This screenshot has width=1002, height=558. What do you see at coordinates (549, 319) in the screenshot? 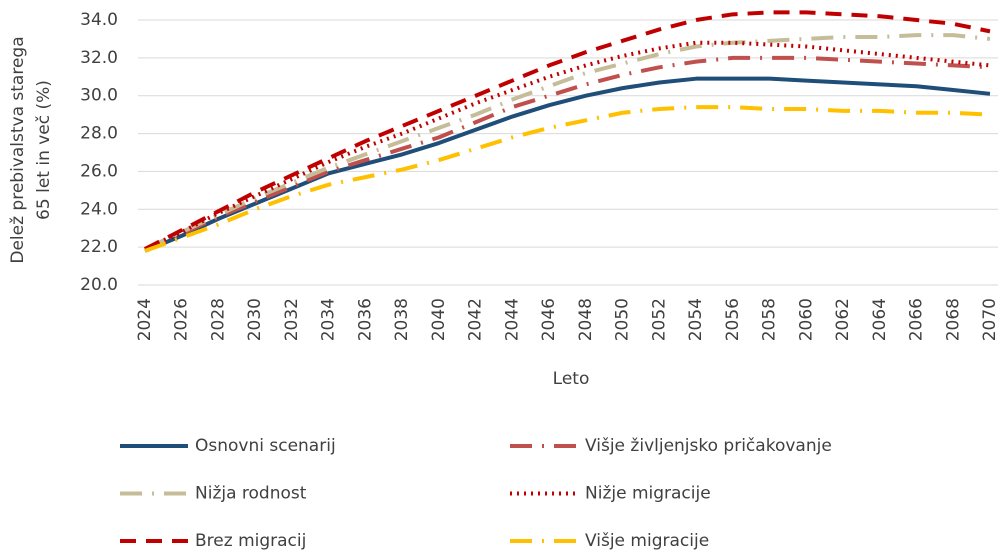
I see `x-tick-label: 2046` at bounding box center [549, 319].